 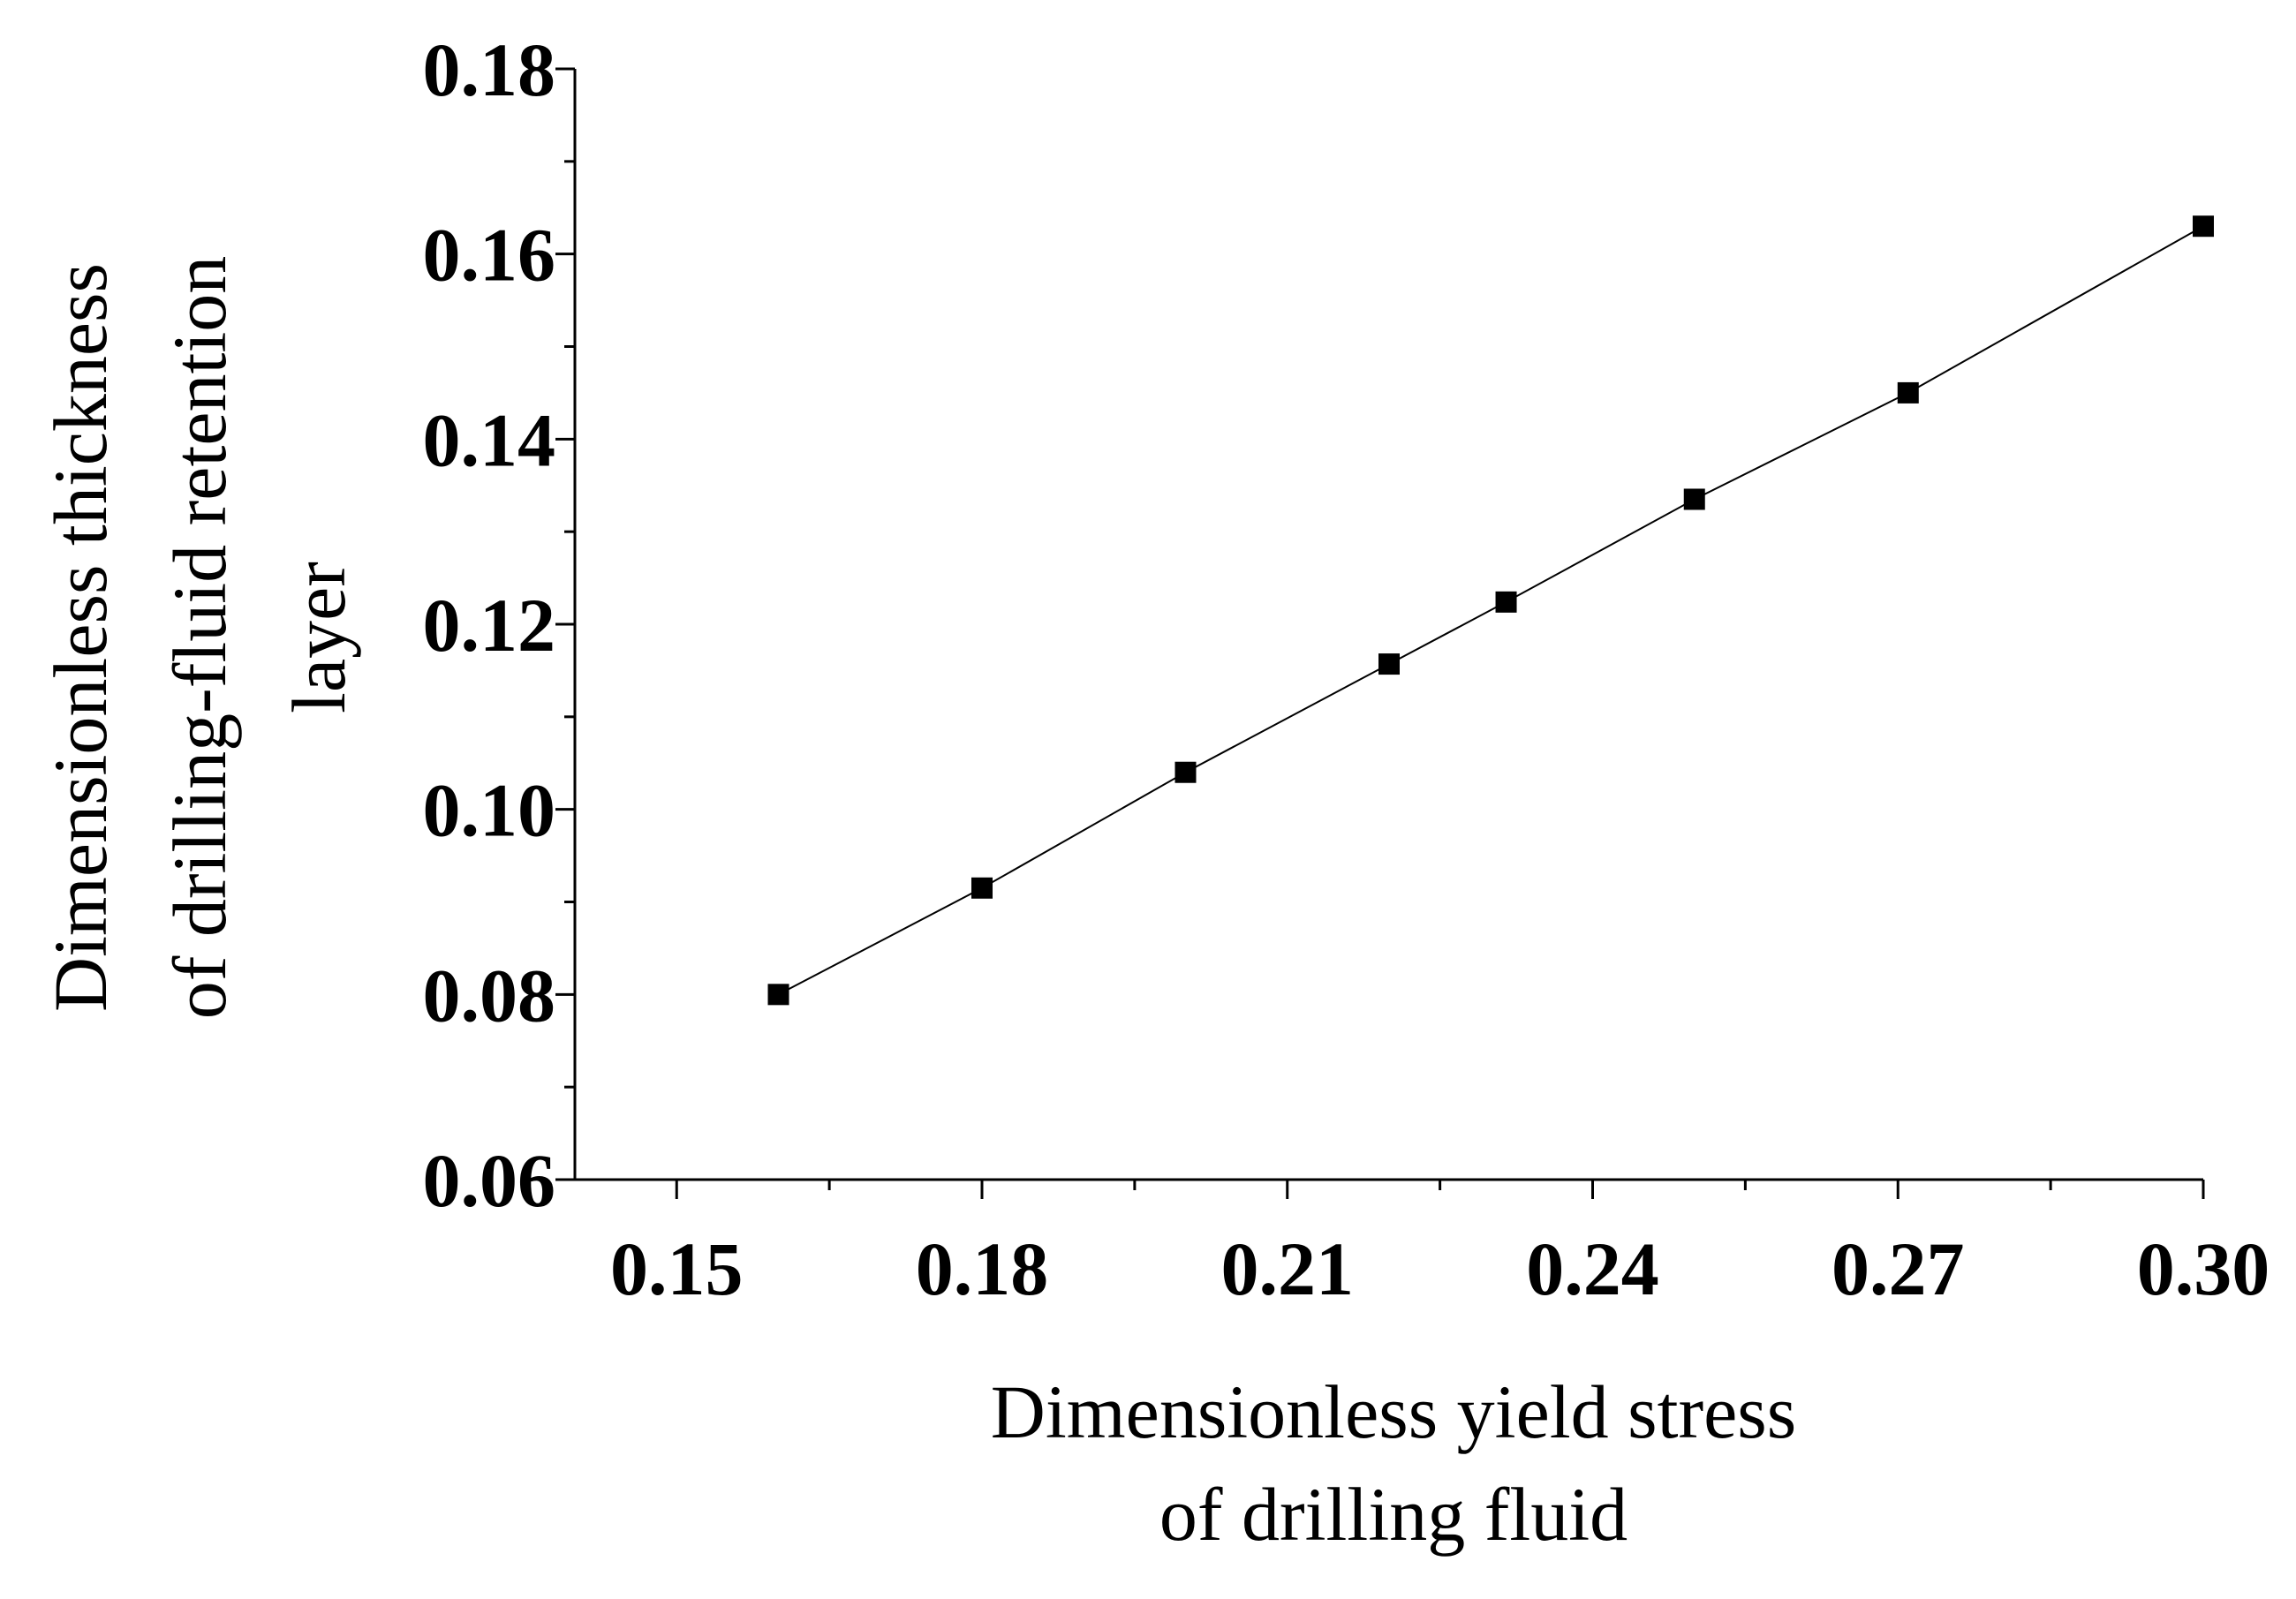 I want to click on x-tick-label: 0.27, so click(x=1899, y=1268).